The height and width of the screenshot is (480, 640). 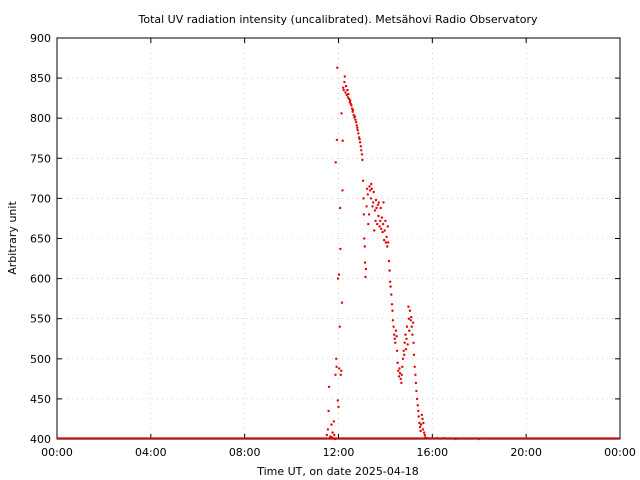 What do you see at coordinates (151, 452) in the screenshot?
I see `x-tick-label: 04:00` at bounding box center [151, 452].